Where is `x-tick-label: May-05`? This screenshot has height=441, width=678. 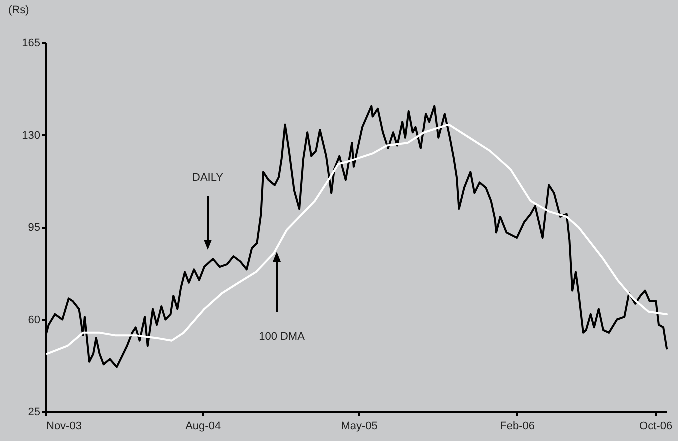 x-tick-label: May-05 is located at coordinates (359, 426).